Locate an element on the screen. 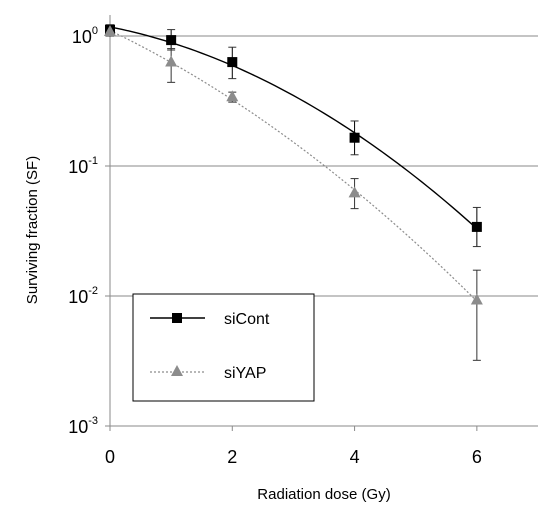  legend-marker-siCont is located at coordinates (177, 318).